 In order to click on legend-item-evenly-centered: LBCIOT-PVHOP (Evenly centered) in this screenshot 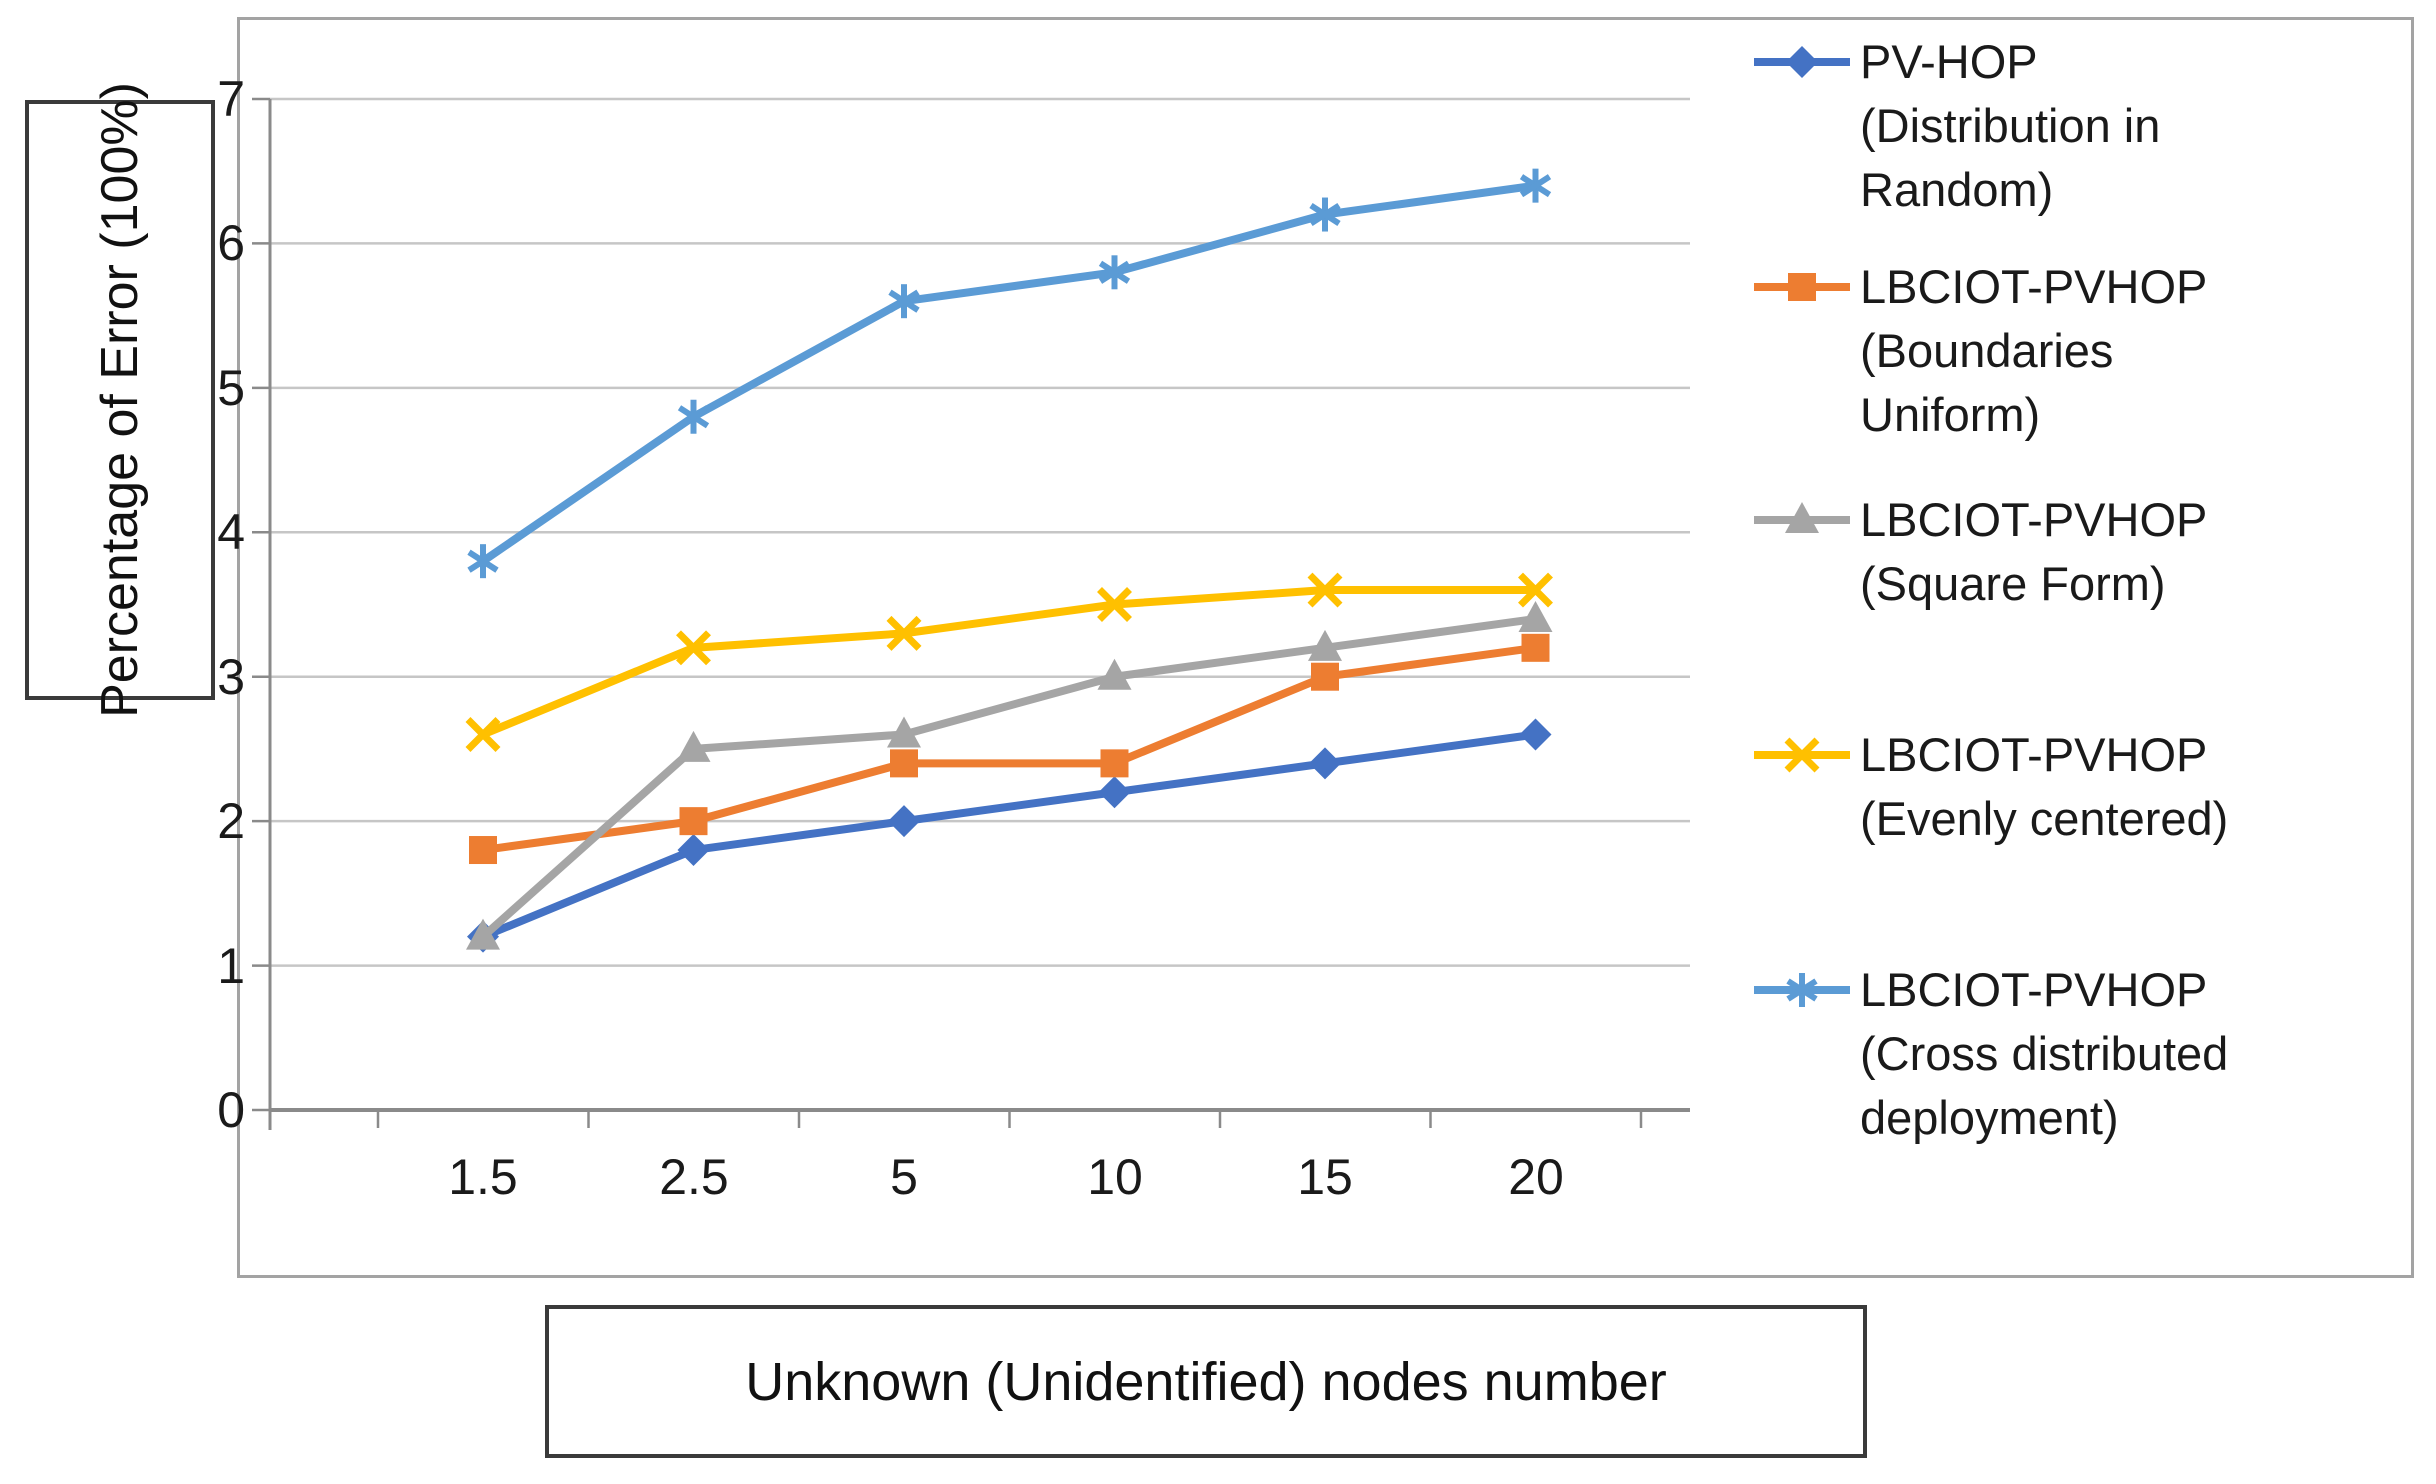, I will do `click(1990, 787)`.